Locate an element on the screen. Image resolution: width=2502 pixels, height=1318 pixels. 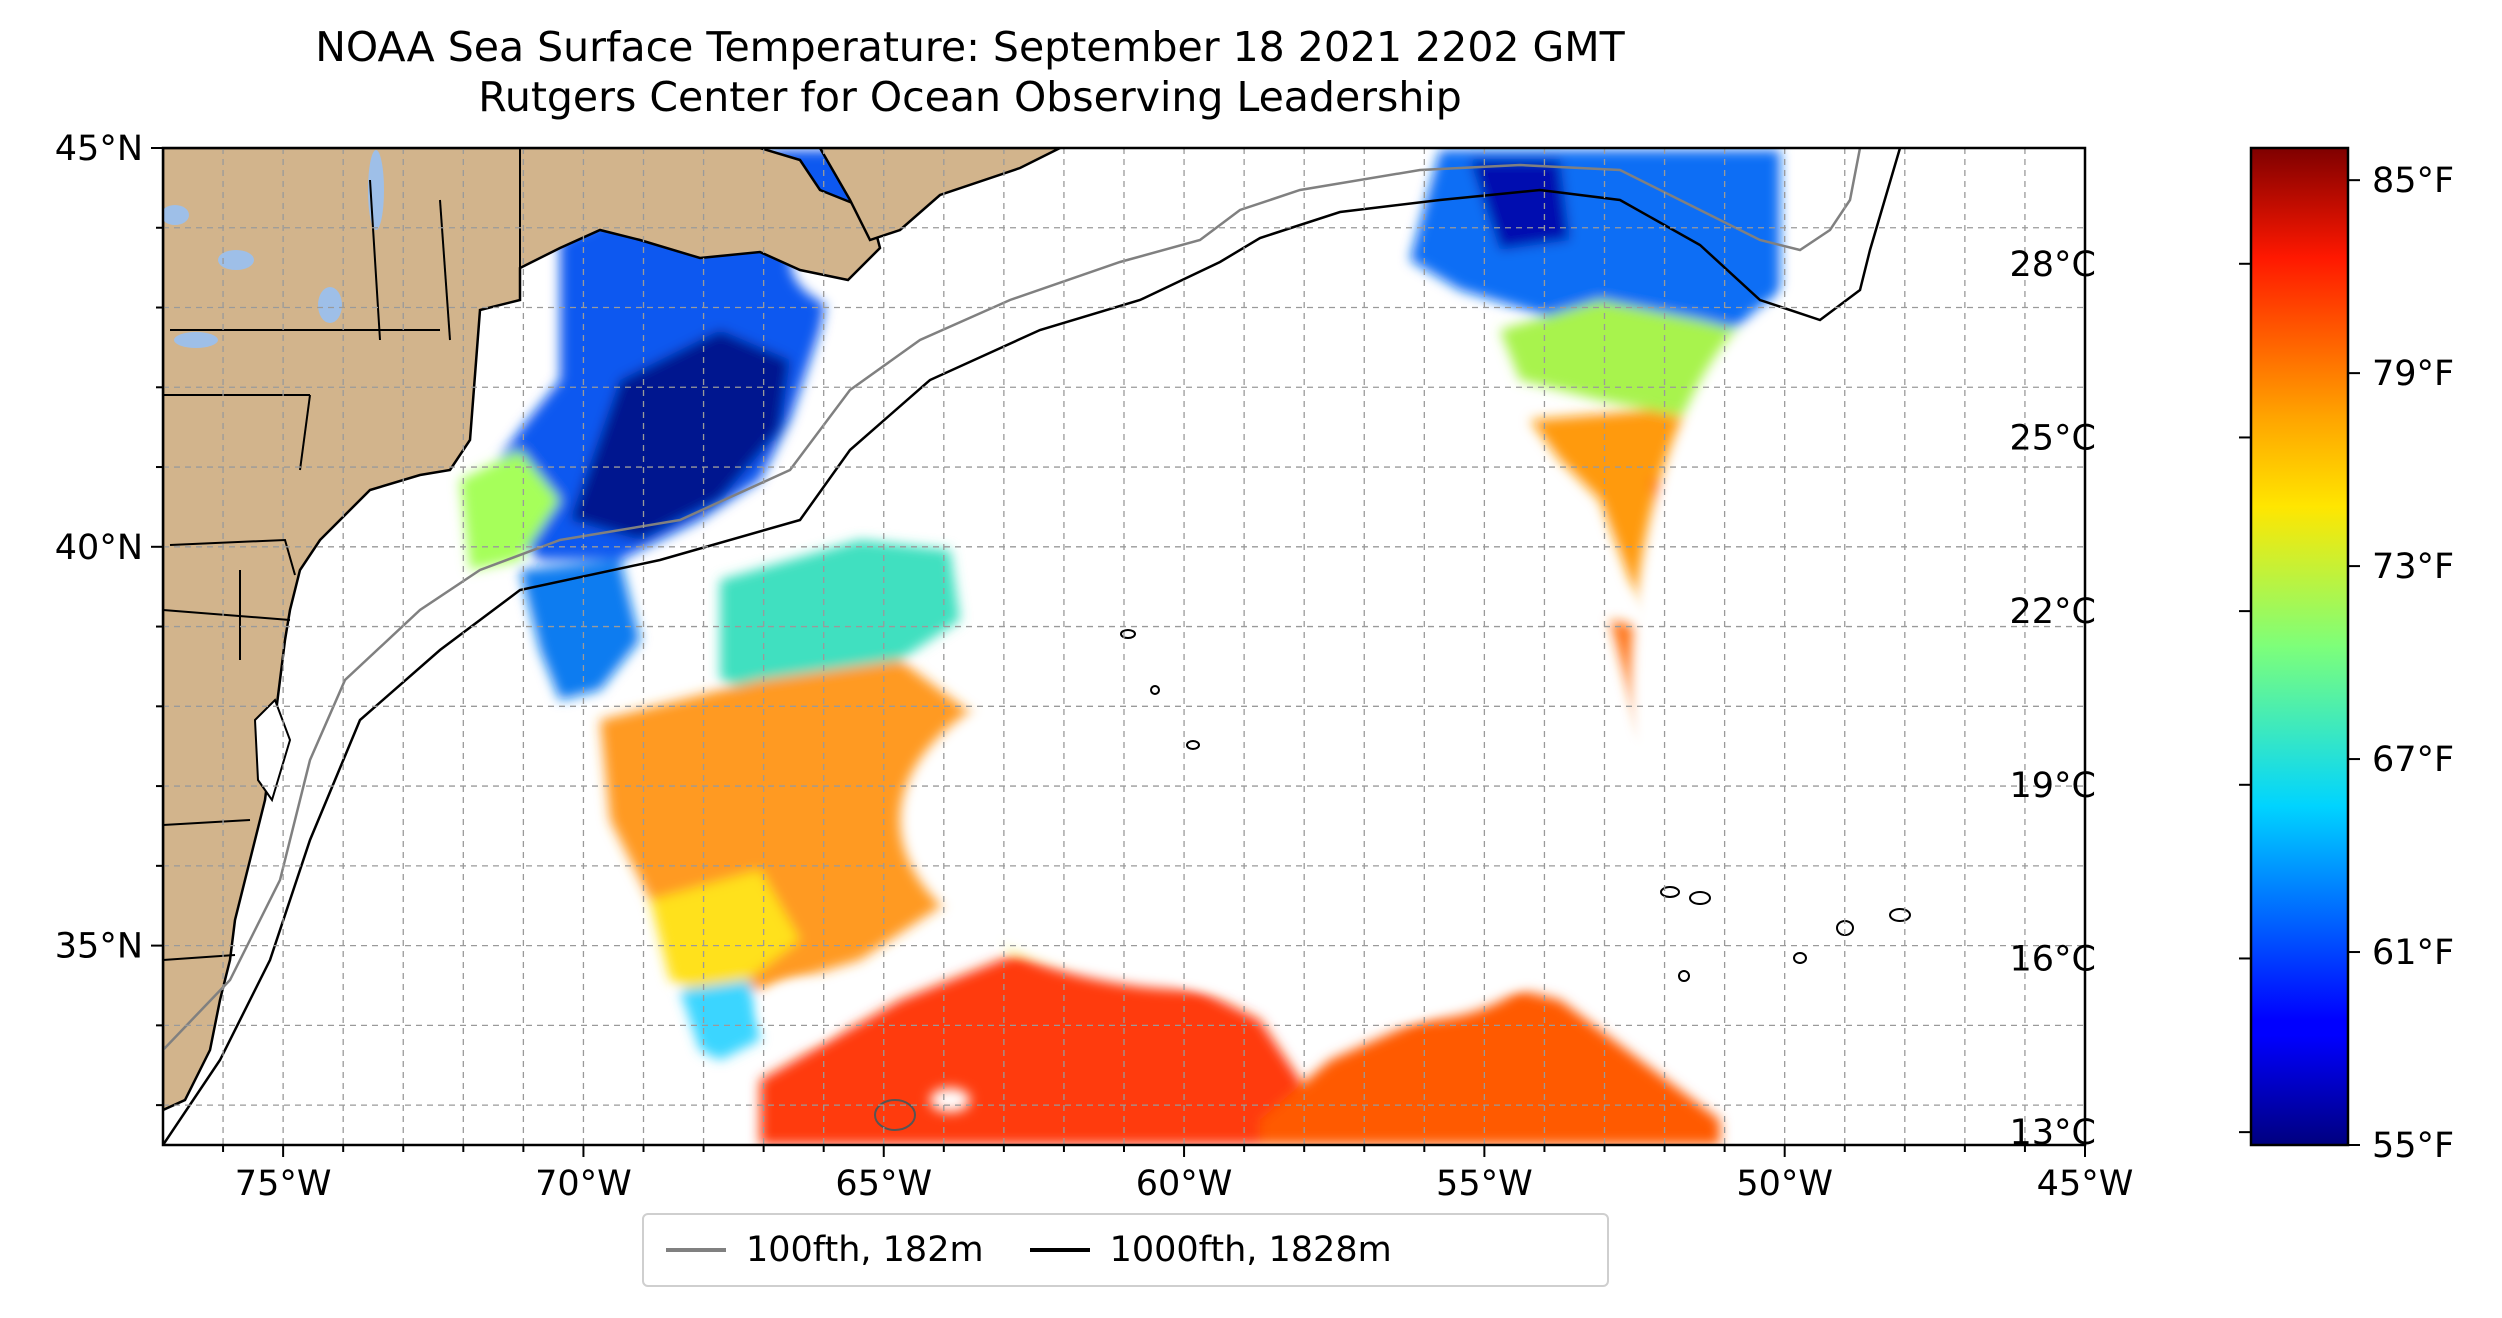
colorbar-label-f: 67°F is located at coordinates (2413, 760).